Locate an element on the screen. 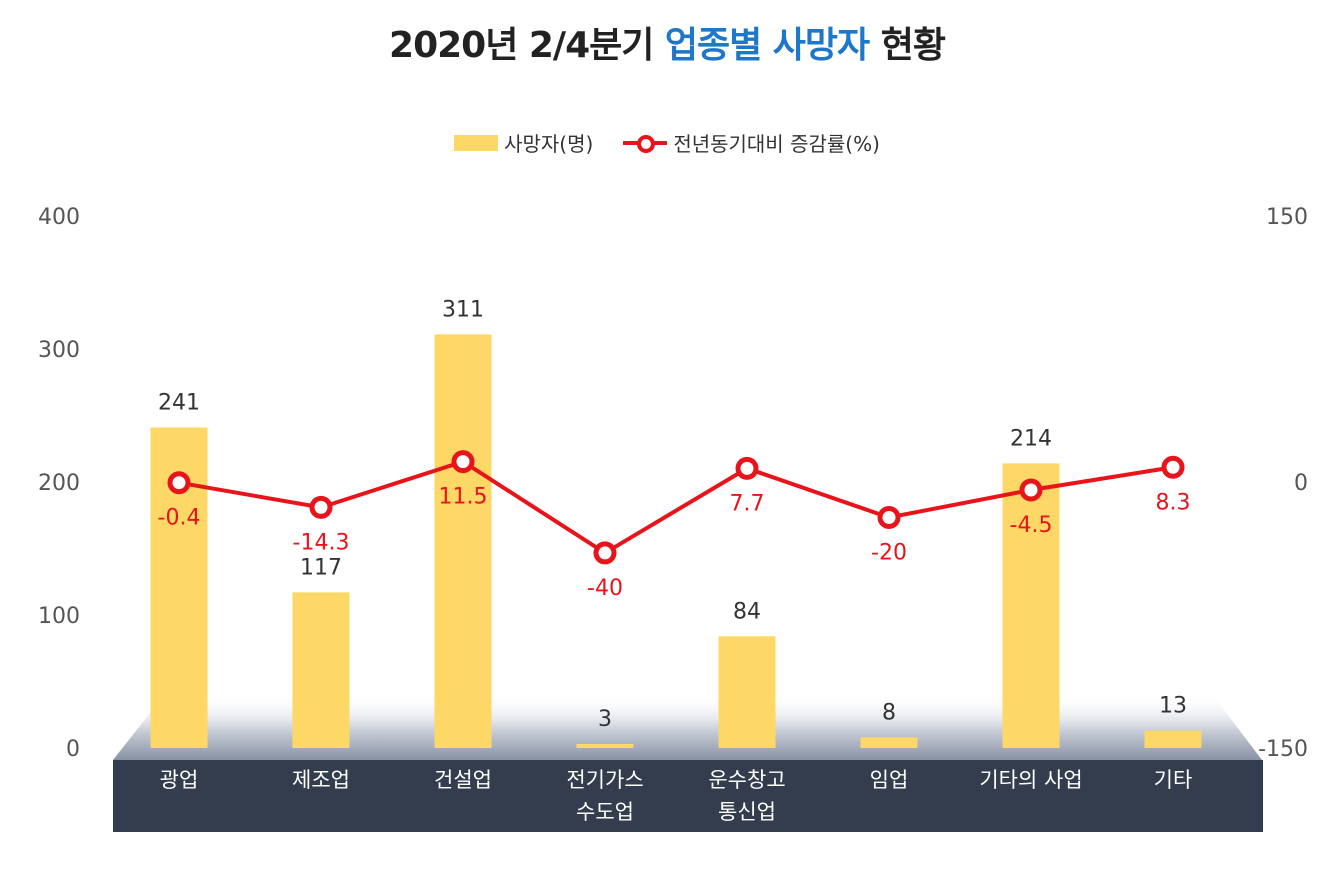 This screenshot has width=1334, height=893. legend-line-label: 전년동기대비 증감률(%) is located at coordinates (776, 144).